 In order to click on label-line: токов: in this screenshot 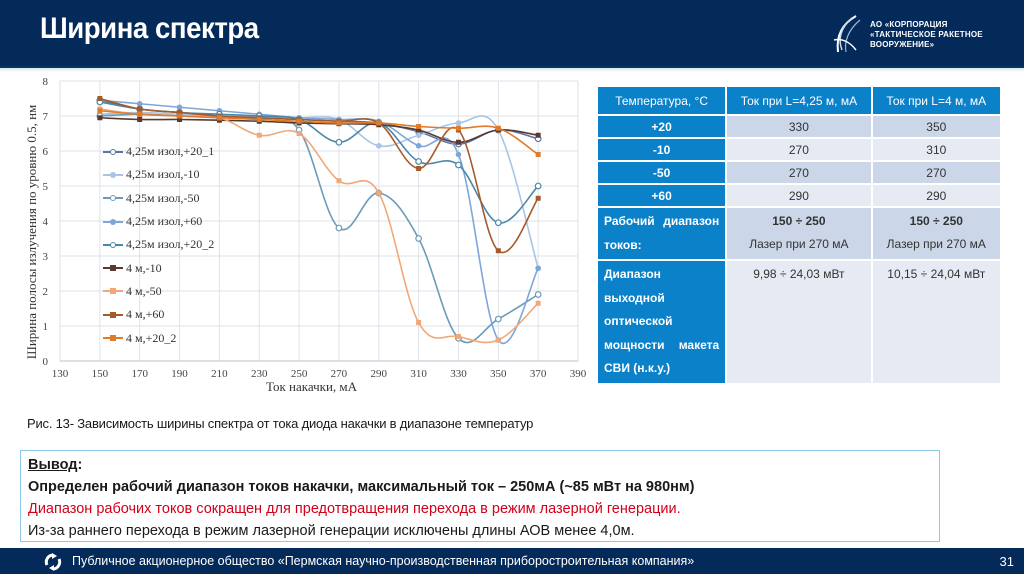, I will do `click(623, 244)`.